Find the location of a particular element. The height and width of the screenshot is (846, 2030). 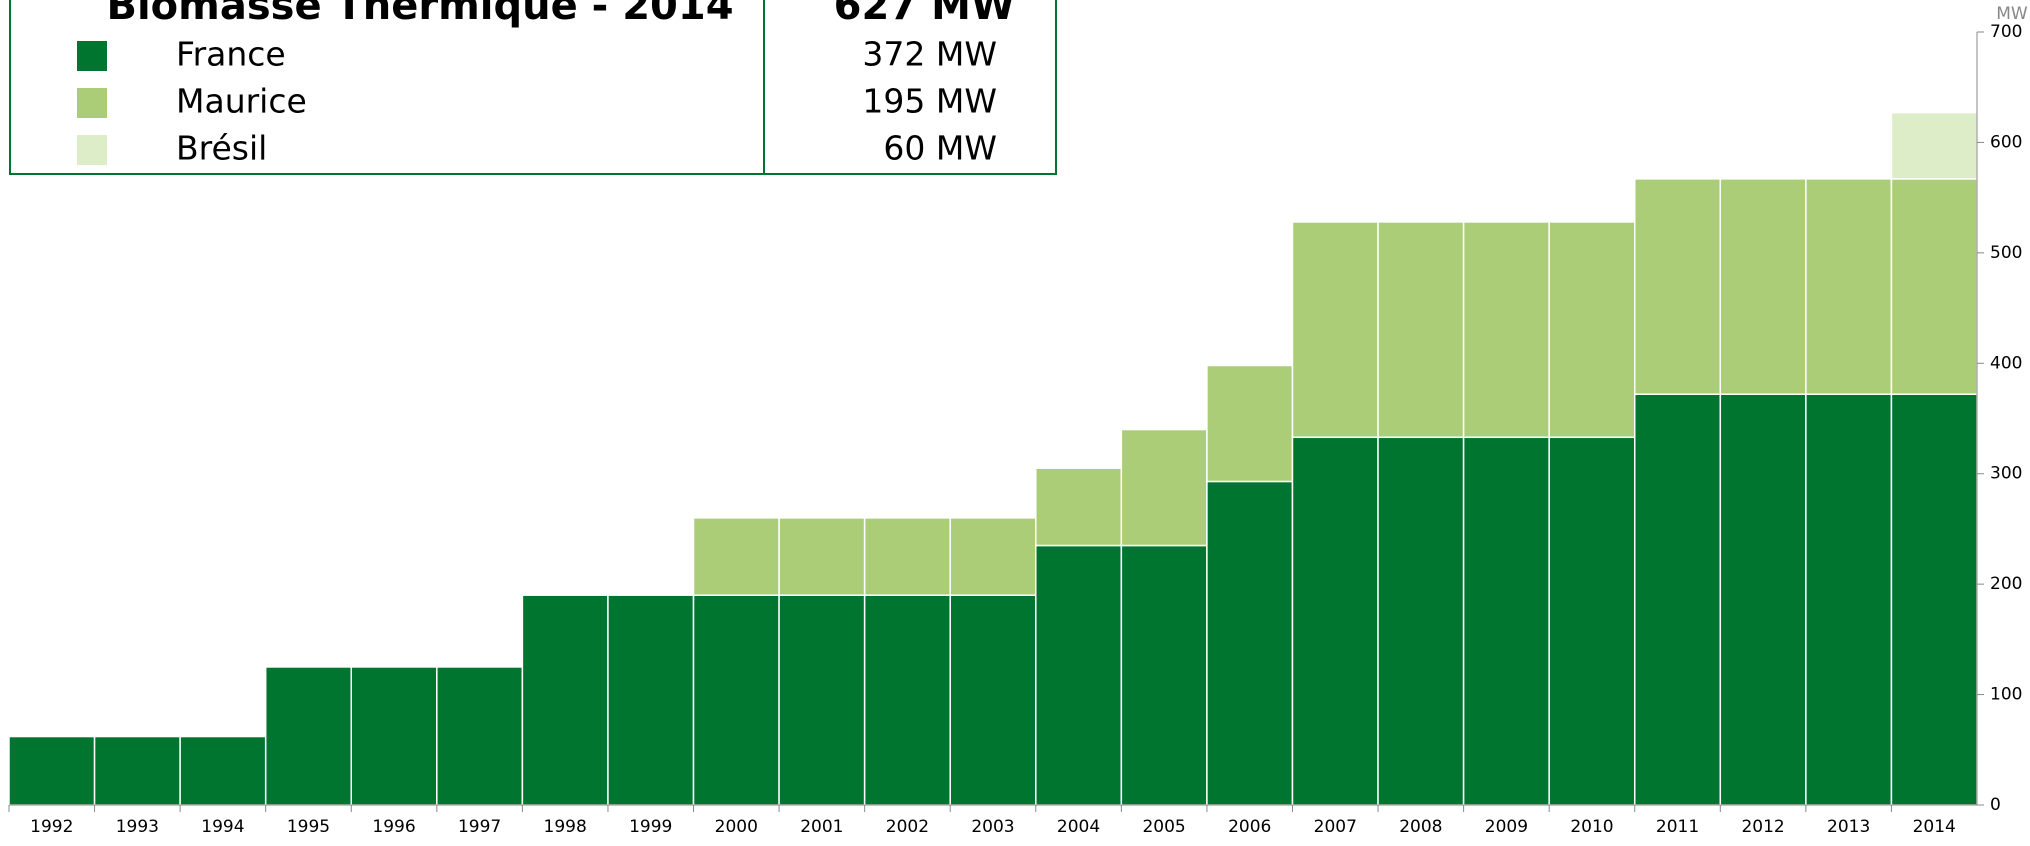

legend-value: 195 MW is located at coordinates (929, 101).